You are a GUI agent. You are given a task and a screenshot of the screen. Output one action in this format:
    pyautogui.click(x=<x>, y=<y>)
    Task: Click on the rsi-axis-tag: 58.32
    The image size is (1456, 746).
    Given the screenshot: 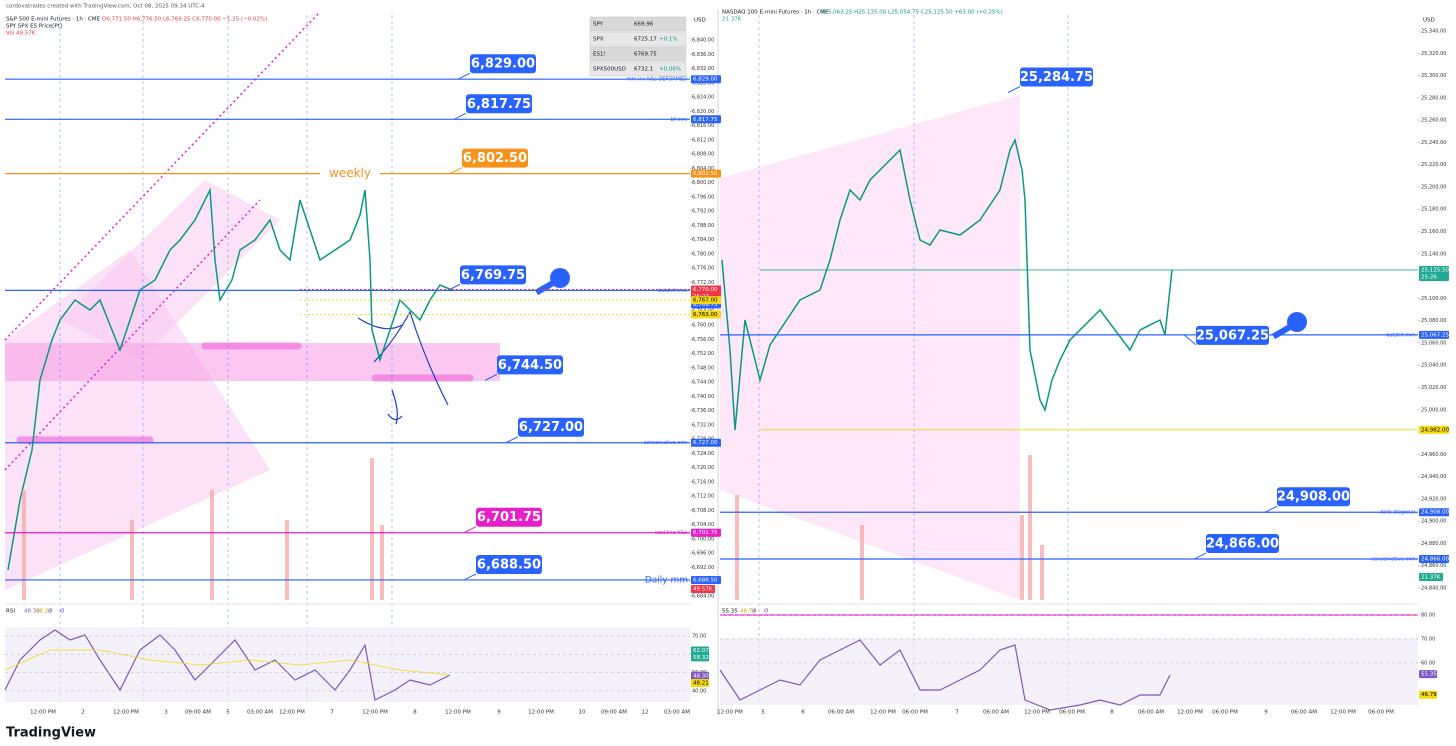 What is the action you would take?
    pyautogui.click(x=701, y=658)
    